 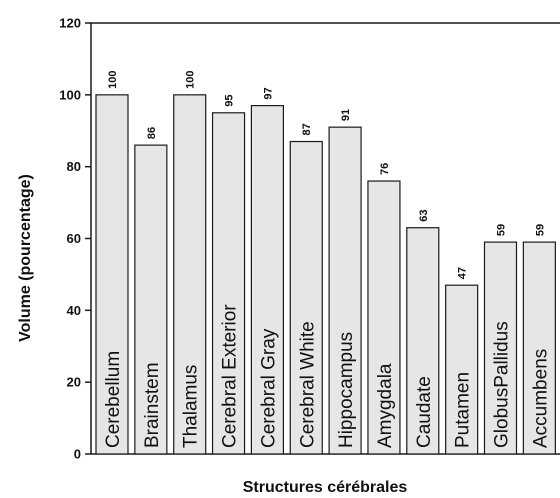 What do you see at coordinates (152, 133) in the screenshot?
I see `data-label: 86` at bounding box center [152, 133].